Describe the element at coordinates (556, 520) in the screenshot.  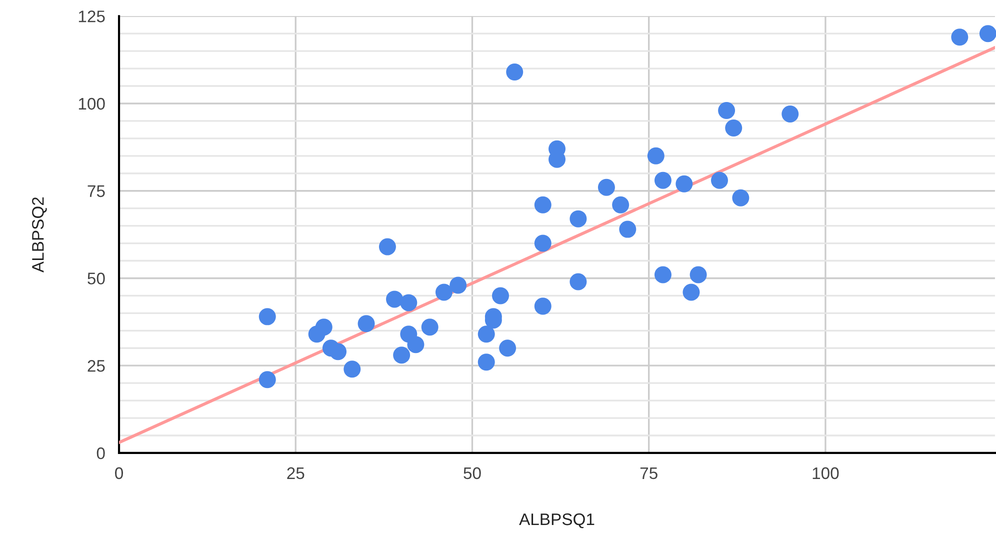
I see `x-axis-title: ALBPSQ1` at that location.